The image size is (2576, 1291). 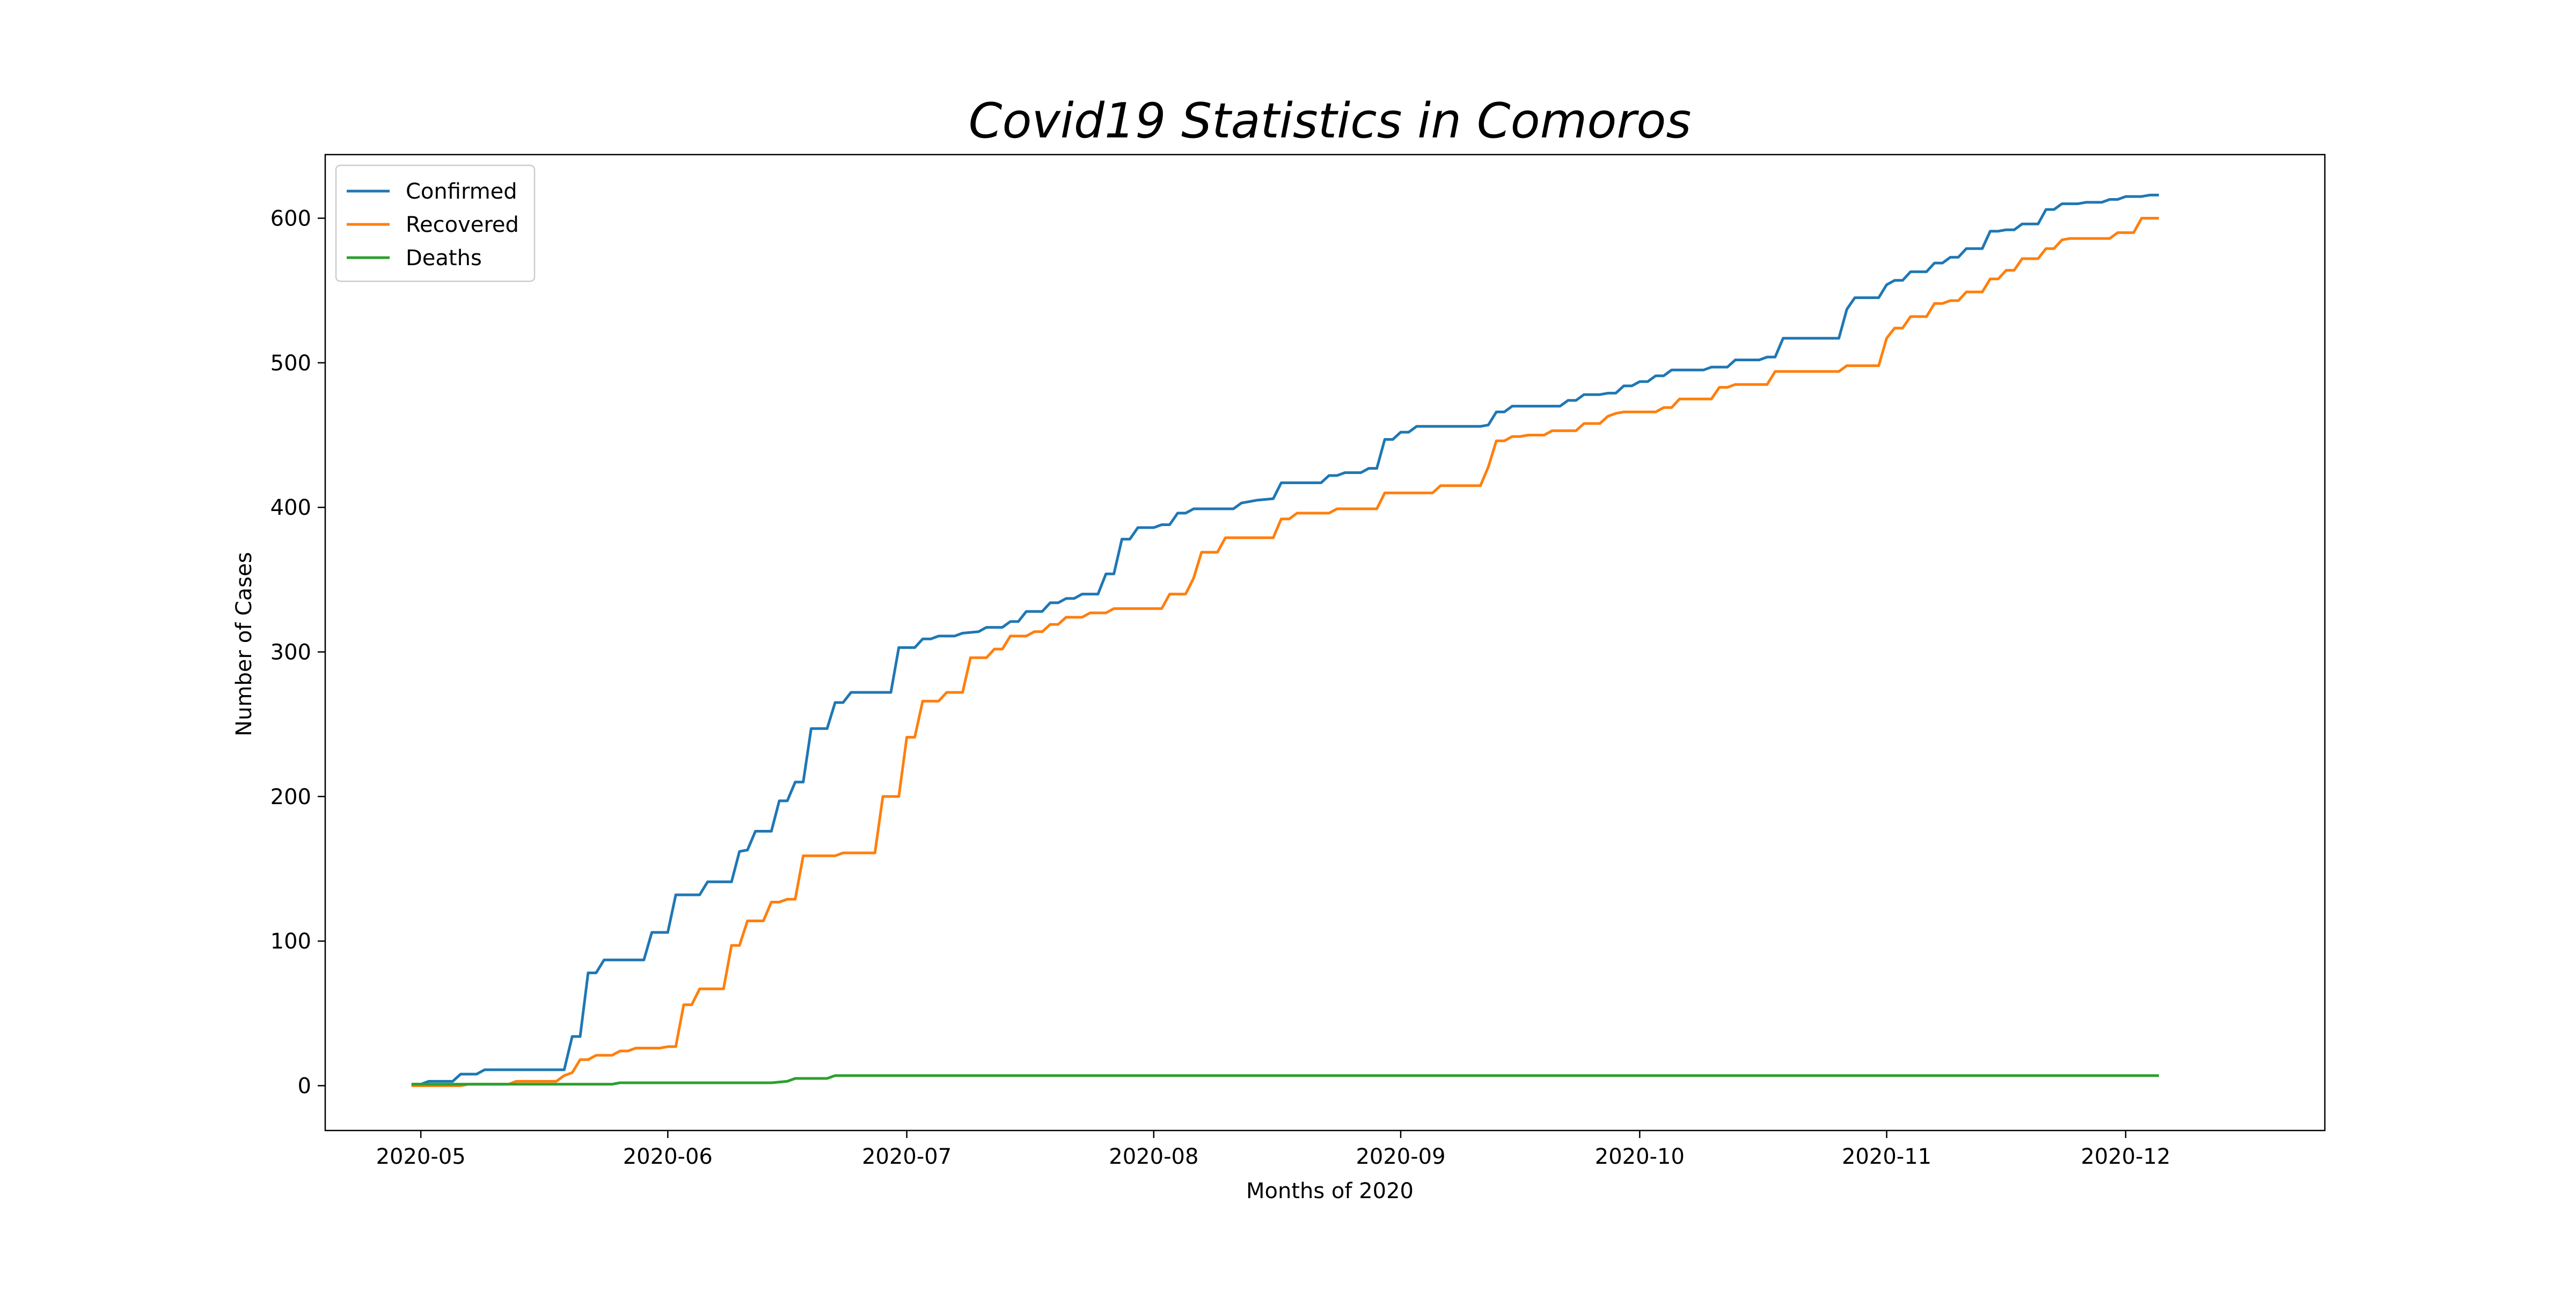 What do you see at coordinates (1285, 1080) in the screenshot?
I see `series-line-deaths` at bounding box center [1285, 1080].